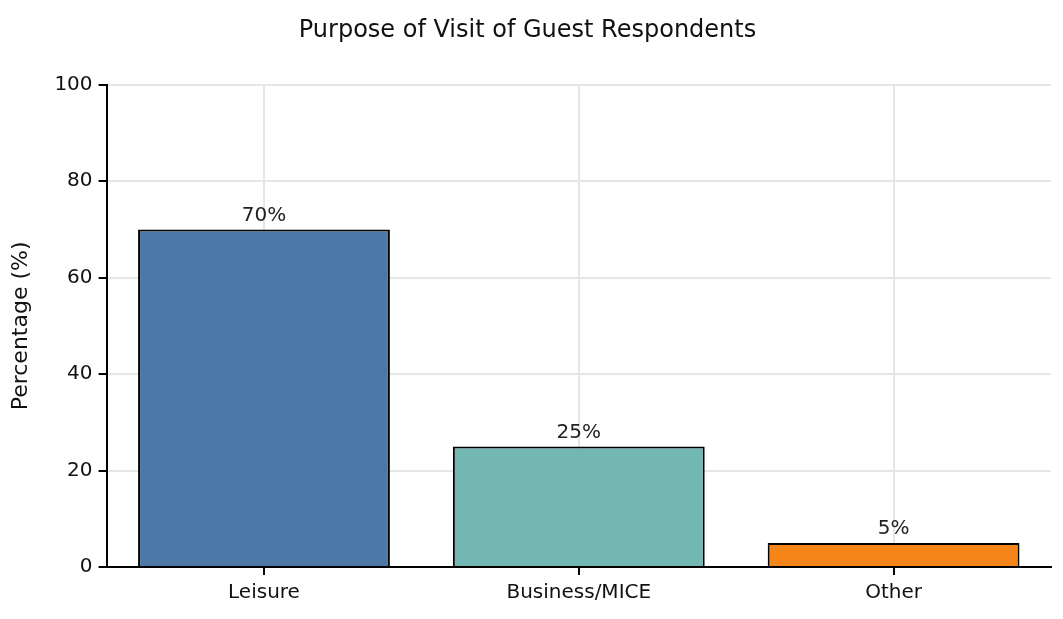 The width and height of the screenshot is (1063, 619). I want to click on data-label: 70%, so click(264, 213).